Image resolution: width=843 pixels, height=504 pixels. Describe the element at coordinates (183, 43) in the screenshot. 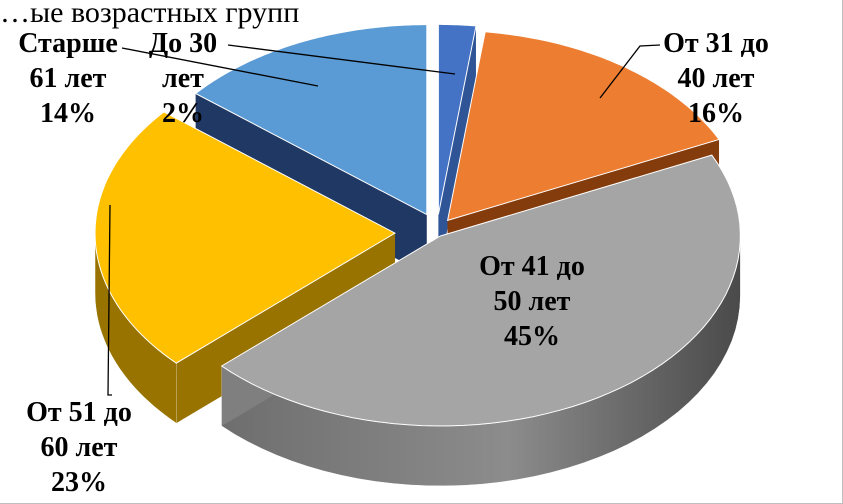

I see `data-label-line: До 30` at that location.